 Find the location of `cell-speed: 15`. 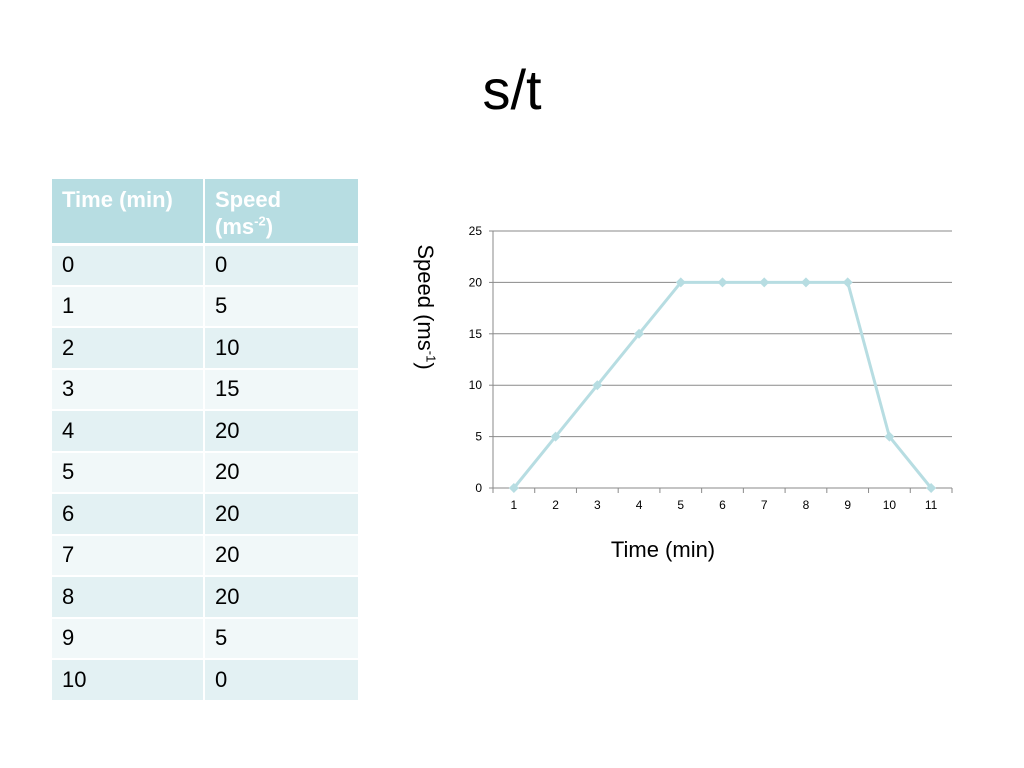

cell-speed: 15 is located at coordinates (281, 389).